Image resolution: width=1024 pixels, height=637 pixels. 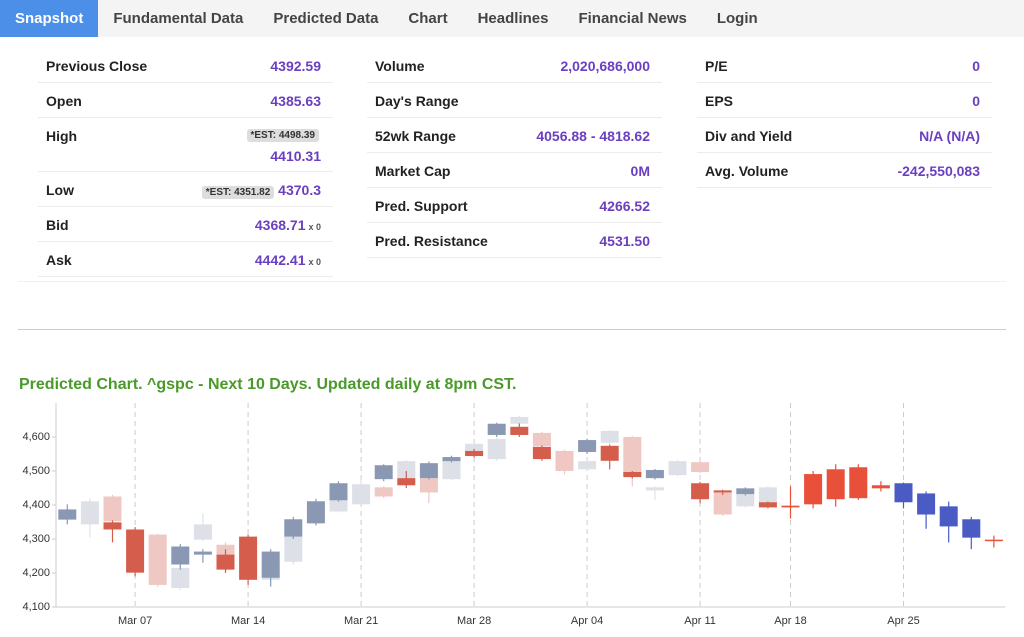 What do you see at coordinates (36, 505) in the screenshot?
I see `y-tick-label: 4,400` at bounding box center [36, 505].